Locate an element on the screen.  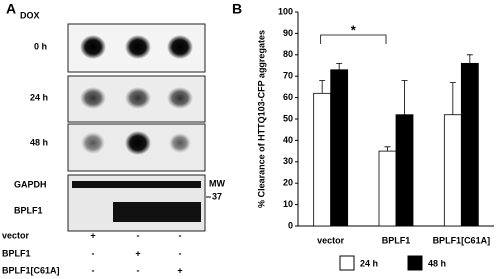
panel-label: B is located at coordinates (237, 9).